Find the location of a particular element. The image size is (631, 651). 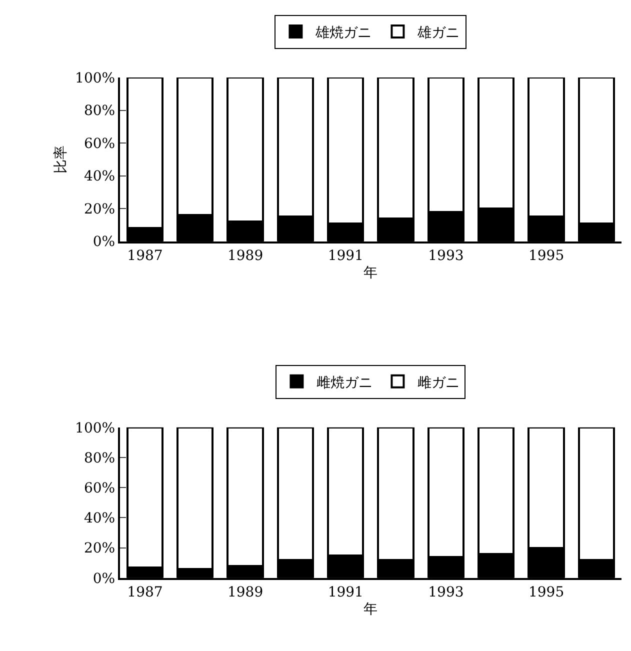

legend-label: 雌ガニ is located at coordinates (439, 382).